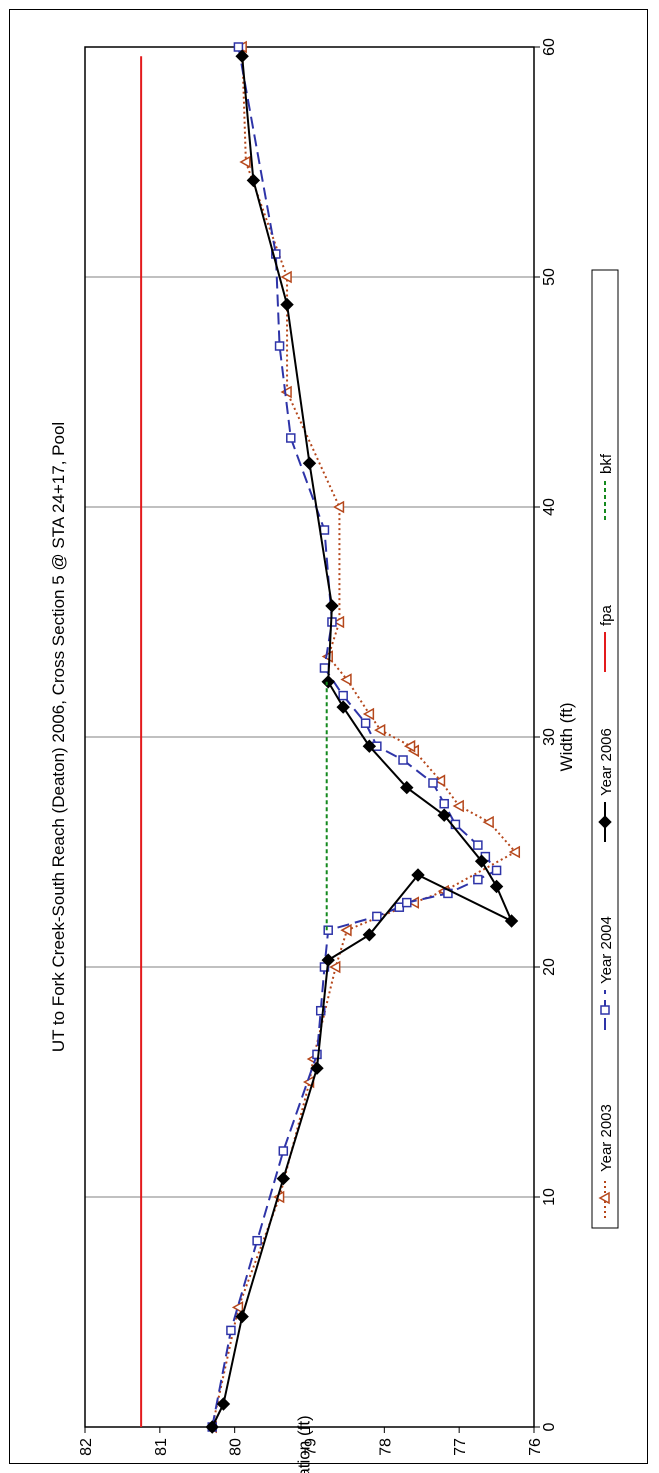 The width and height of the screenshot is (659, 1473). I want to click on y-tick-label: 77, so click(460, 1447).